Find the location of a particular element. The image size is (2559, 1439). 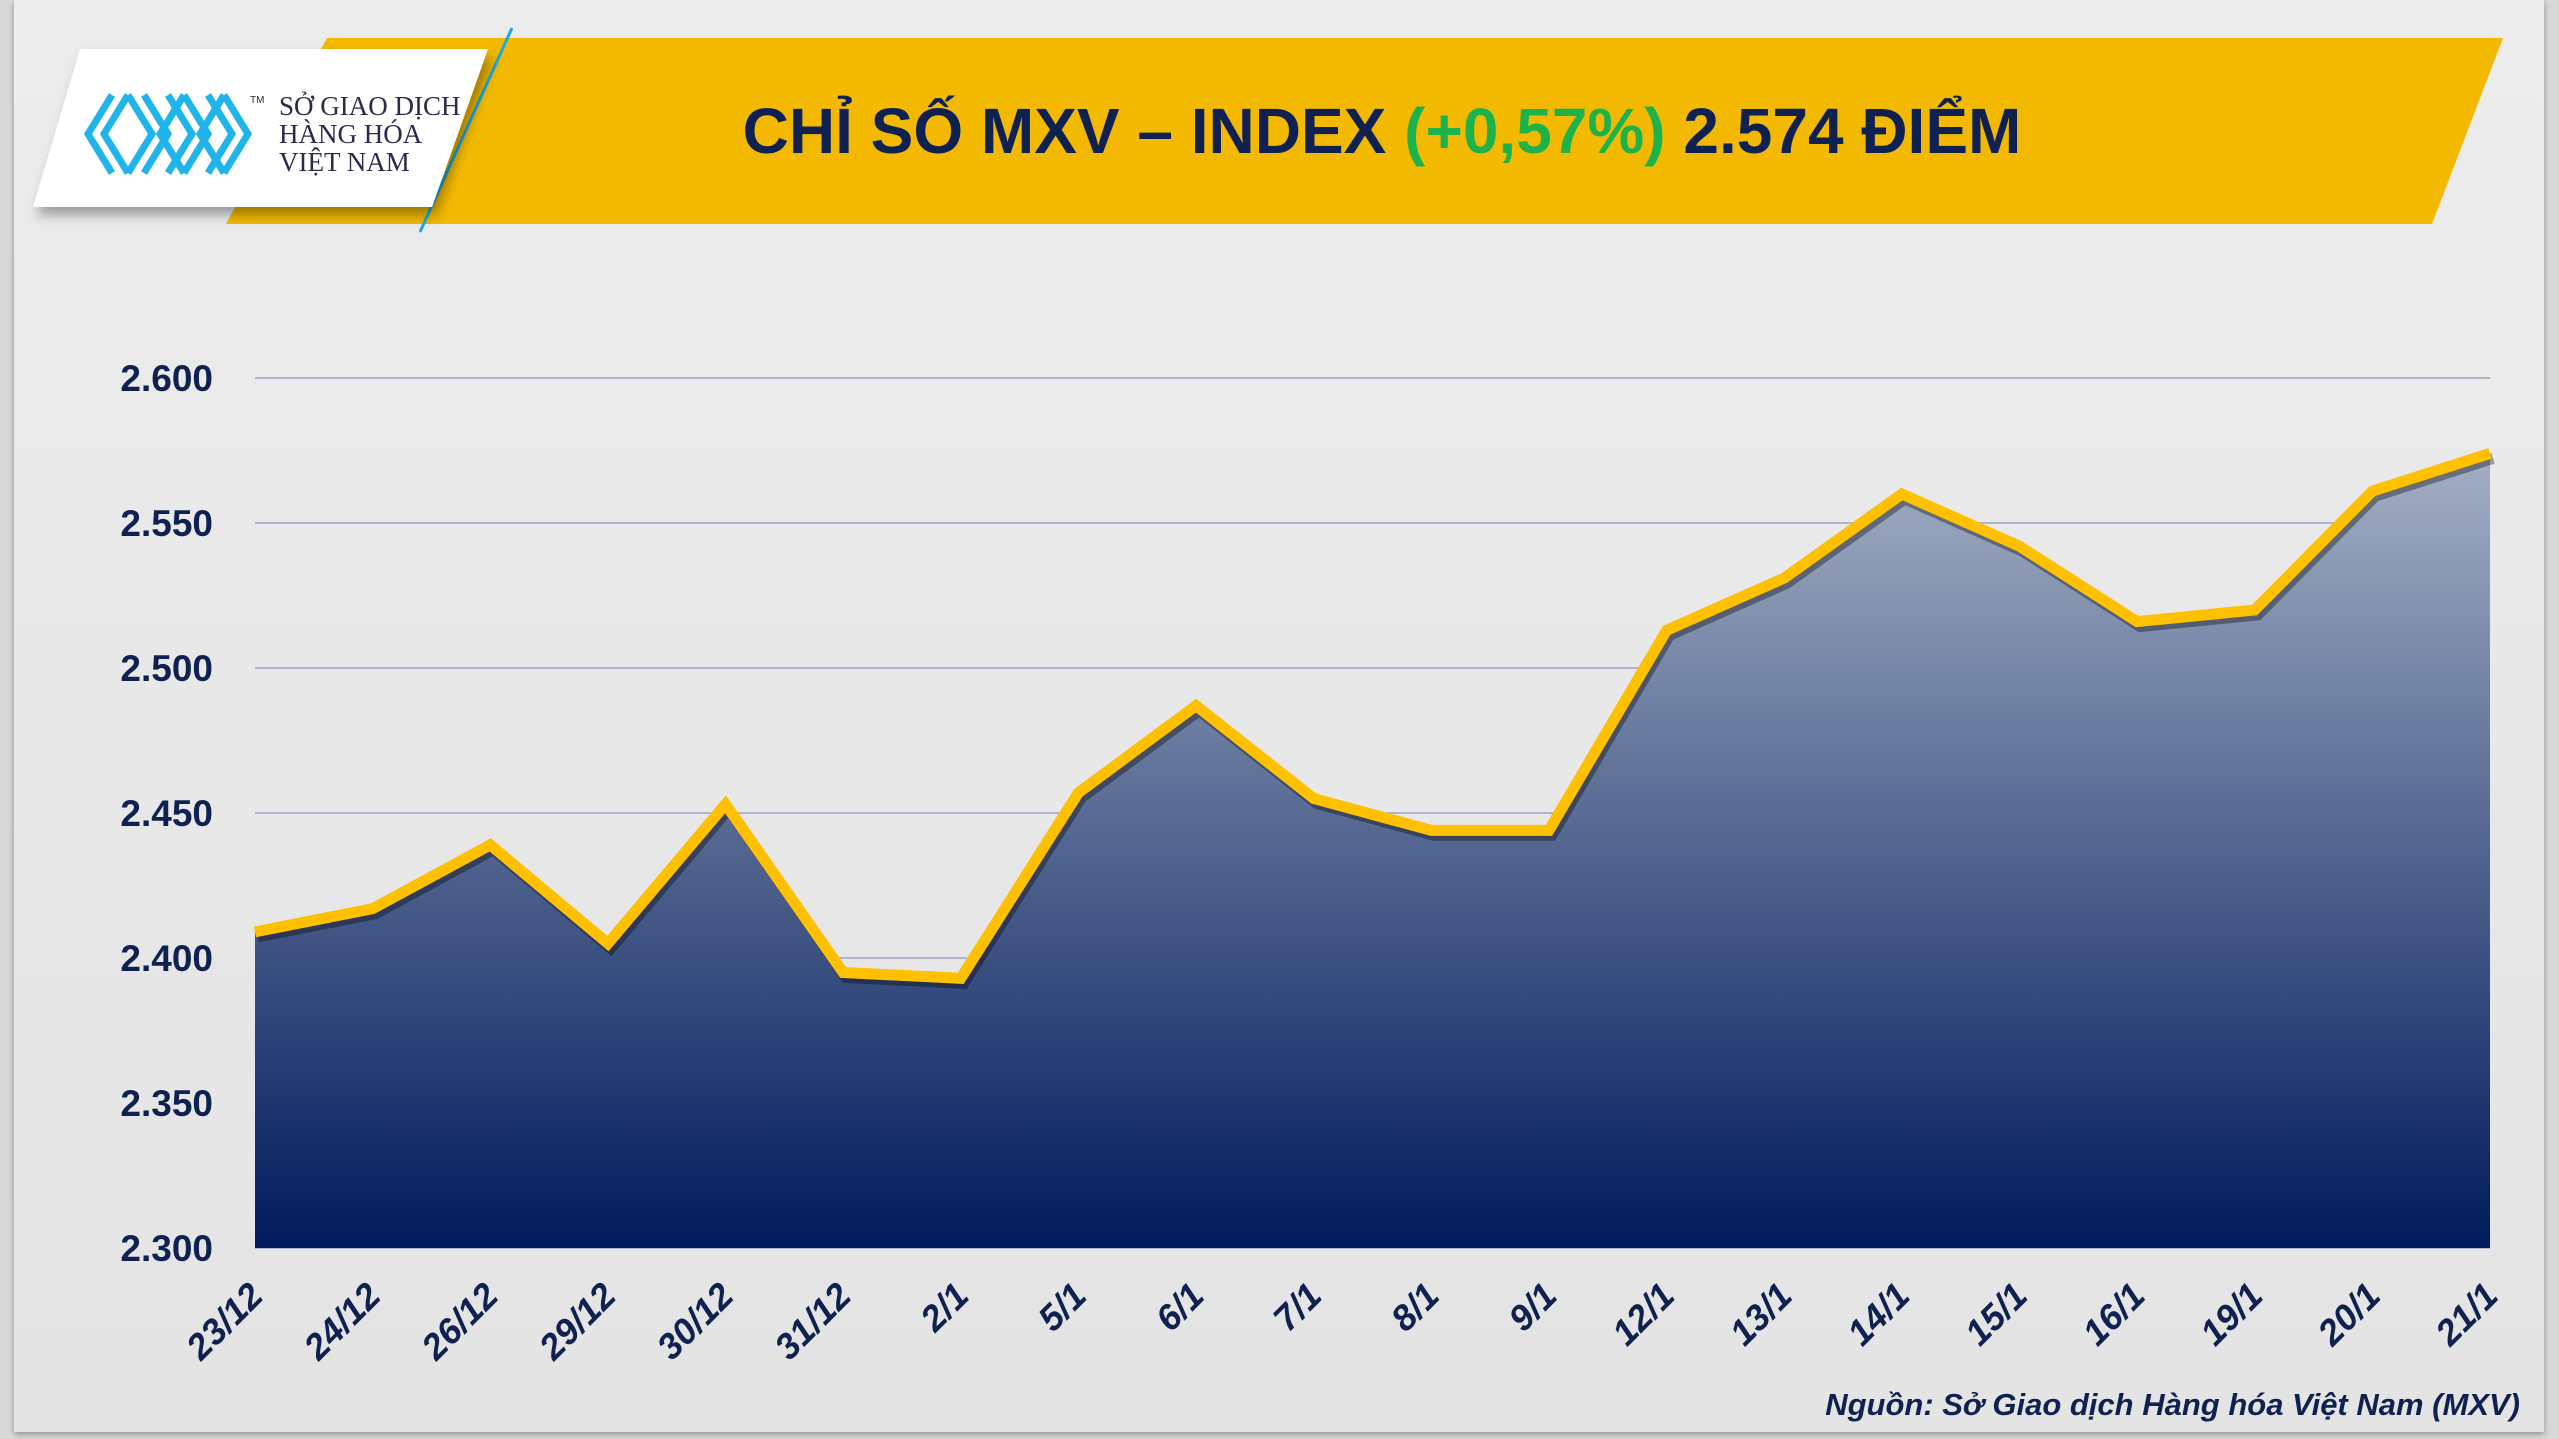

banner-accent-line is located at coordinates (466, 130).